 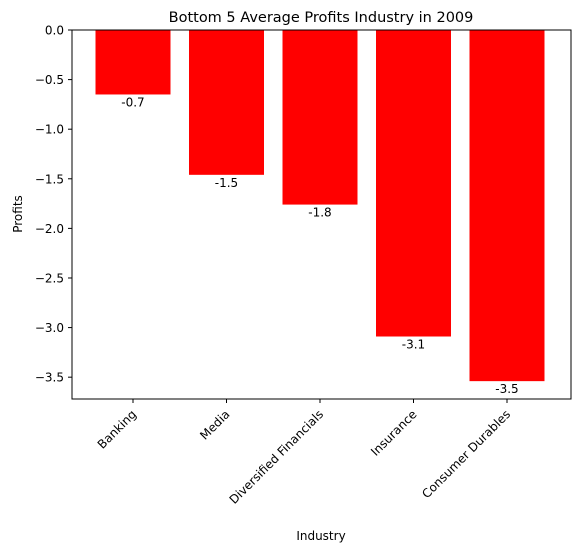 What do you see at coordinates (226, 183) in the screenshot?
I see `bar-value-label: -1.5` at bounding box center [226, 183].